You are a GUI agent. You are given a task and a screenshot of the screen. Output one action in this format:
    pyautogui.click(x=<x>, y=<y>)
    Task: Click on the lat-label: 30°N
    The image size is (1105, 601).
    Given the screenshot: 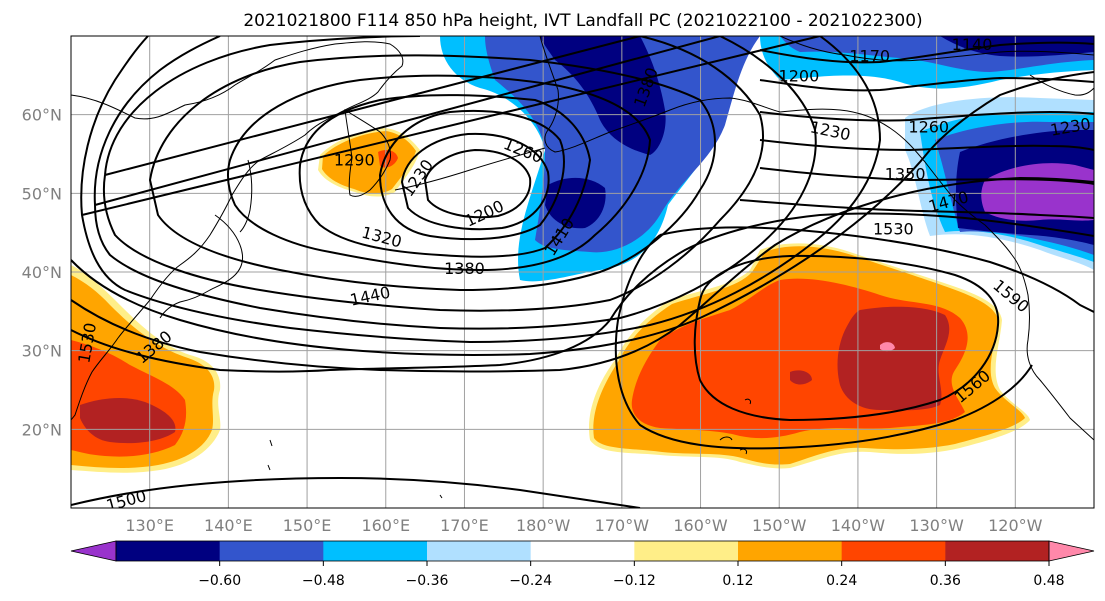 What is the action you would take?
    pyautogui.click(x=42, y=351)
    